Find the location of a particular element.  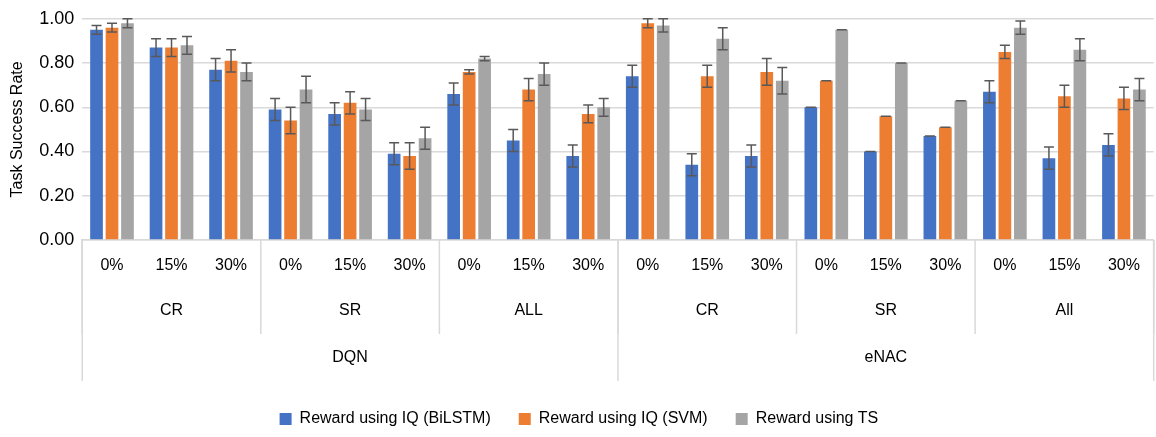

y-tick-label: 0.40 is located at coordinates (57, 150).